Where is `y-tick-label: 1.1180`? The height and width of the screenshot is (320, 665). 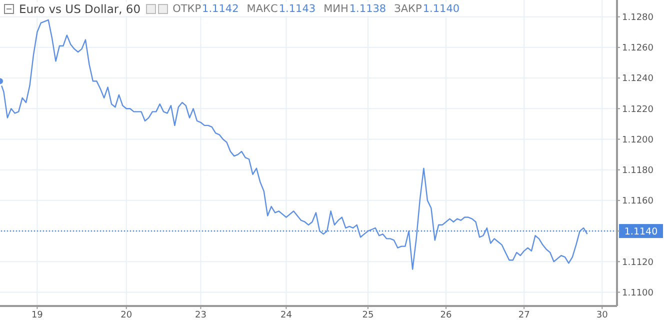 y-tick-label: 1.1180 is located at coordinates (638, 171).